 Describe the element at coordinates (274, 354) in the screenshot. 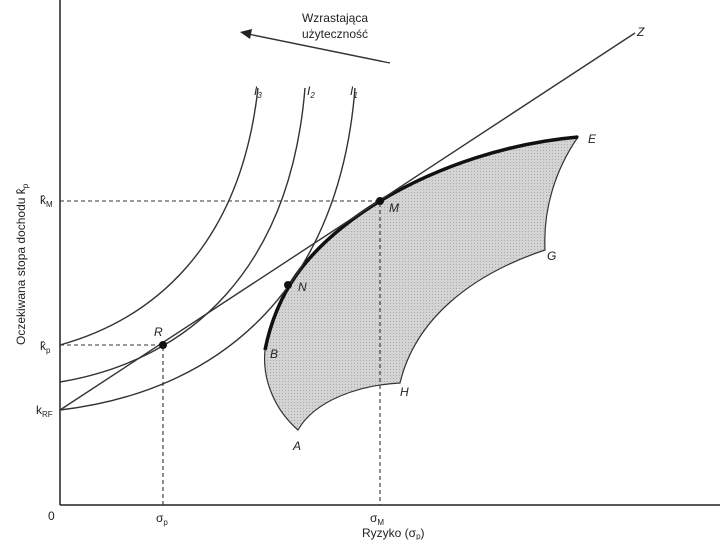

I see `point-label: B` at that location.